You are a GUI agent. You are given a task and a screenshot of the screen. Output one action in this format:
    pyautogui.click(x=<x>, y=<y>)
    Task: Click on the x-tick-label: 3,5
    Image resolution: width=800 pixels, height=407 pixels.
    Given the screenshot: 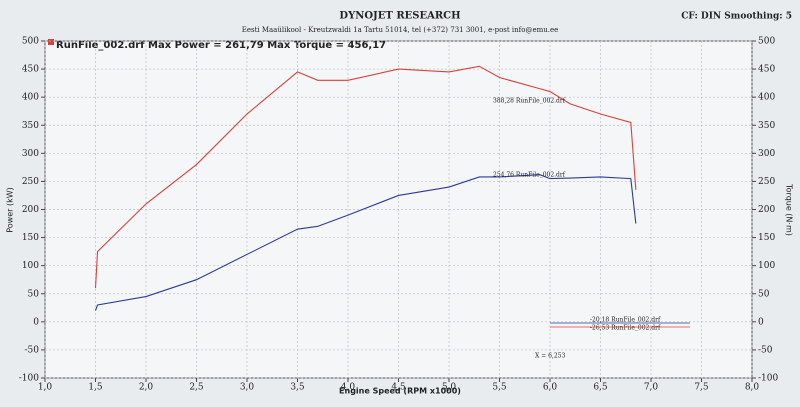 What is the action you would take?
    pyautogui.click(x=297, y=388)
    